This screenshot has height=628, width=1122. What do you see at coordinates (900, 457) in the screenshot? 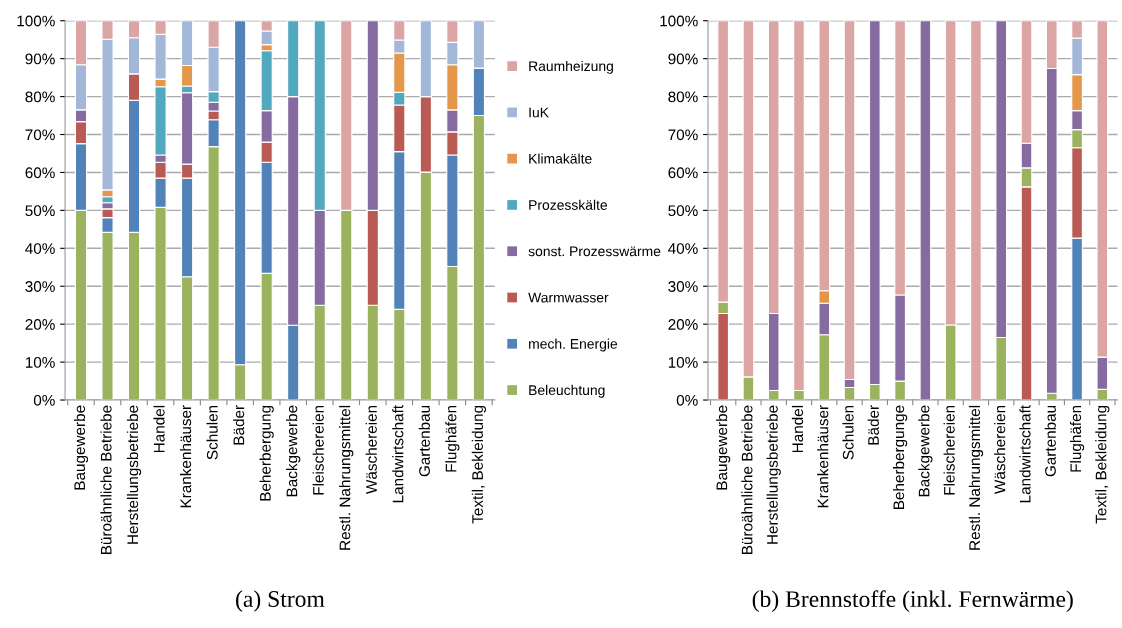
I see `x-tick-label: Beherbergunge` at bounding box center [900, 457].